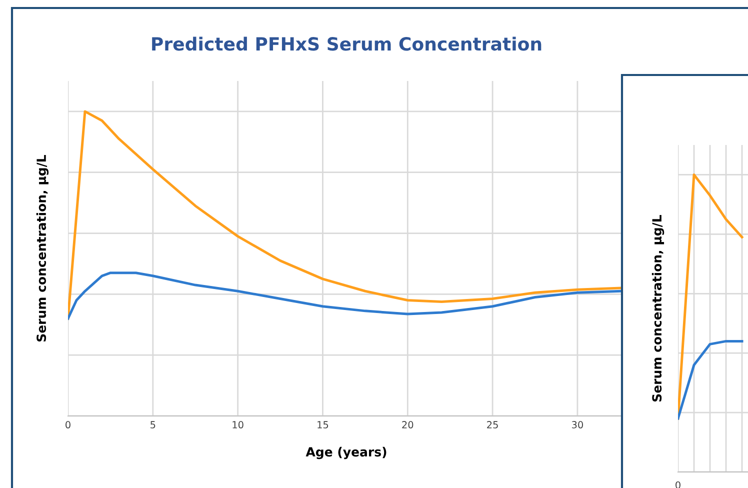 This screenshot has height=488, width=748. I want to click on x-tick-label: 30, so click(577, 424).